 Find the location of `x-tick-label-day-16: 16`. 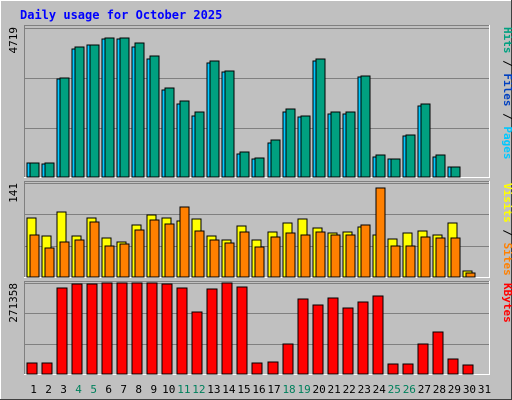

x-tick-label-day-16: 16 is located at coordinates (258, 389).